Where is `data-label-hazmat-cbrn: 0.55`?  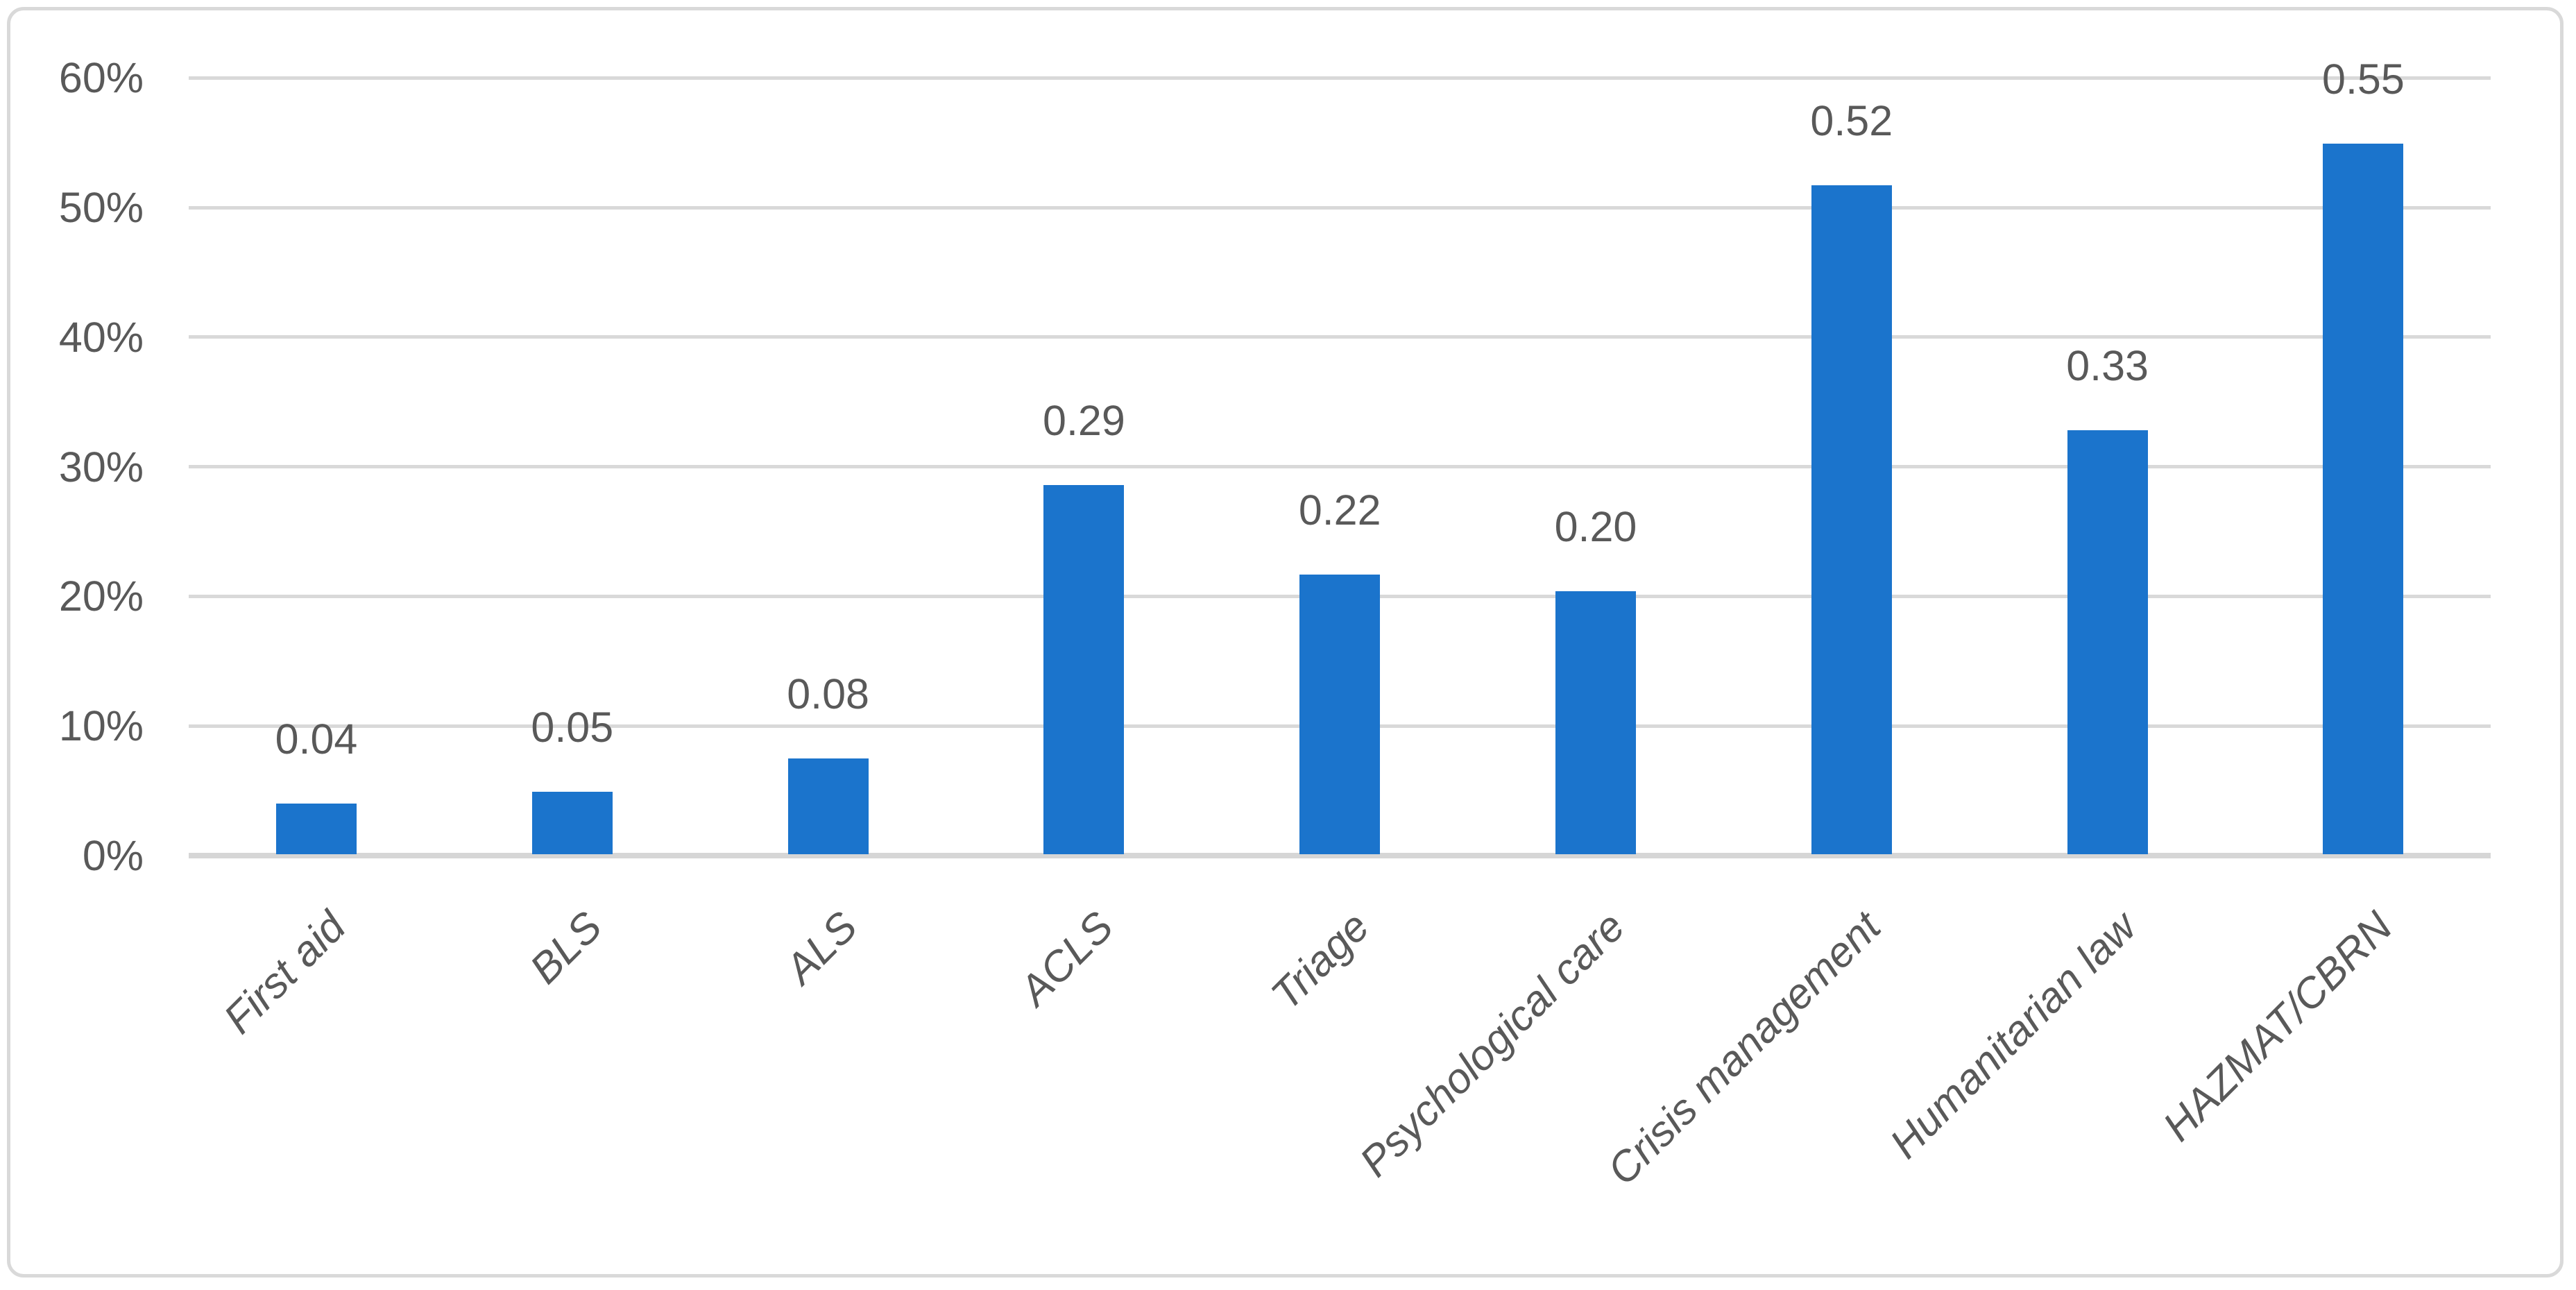 data-label-hazmat-cbrn: 0.55 is located at coordinates (2363, 79).